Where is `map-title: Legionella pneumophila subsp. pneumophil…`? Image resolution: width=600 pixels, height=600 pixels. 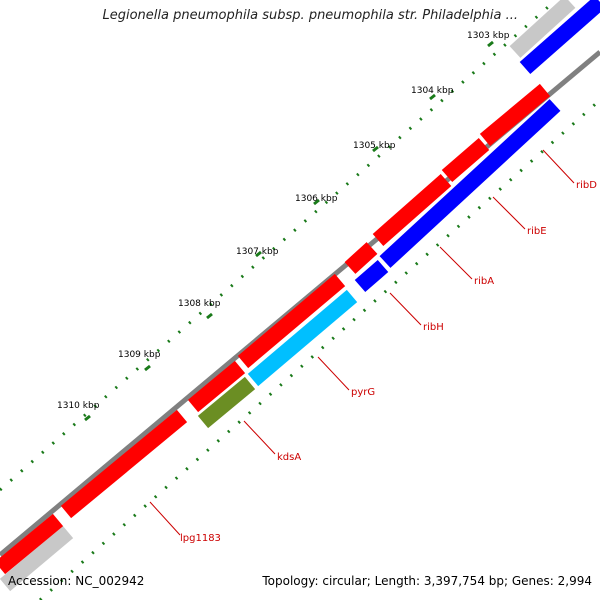
map-title: Legionella pneumophila subsp. pneumophil… is located at coordinates (310, 15).